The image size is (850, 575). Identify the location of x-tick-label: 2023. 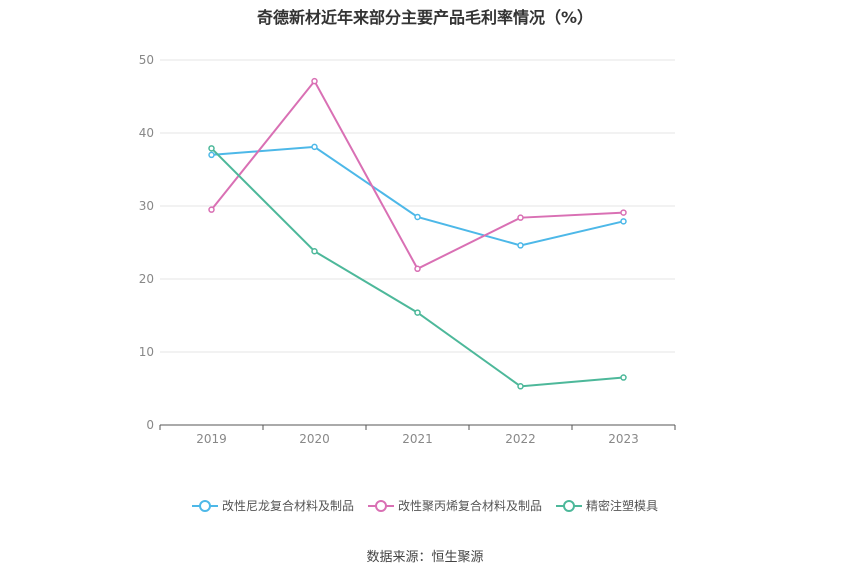
(623, 439).